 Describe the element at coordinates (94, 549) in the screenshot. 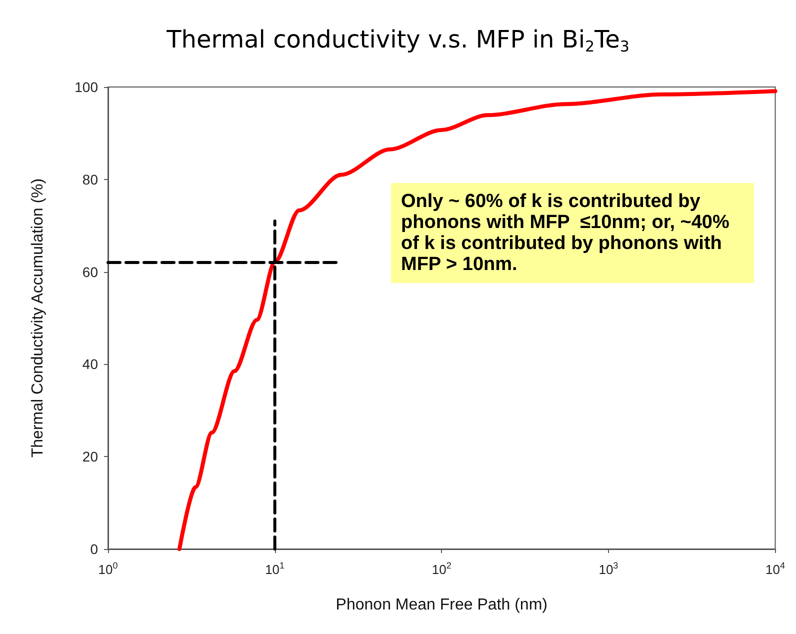

I see `y-tick-label: 0` at that location.